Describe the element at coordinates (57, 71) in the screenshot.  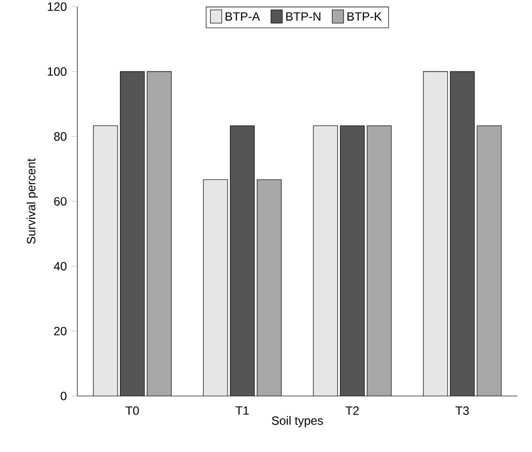
I see `y-tick-label: 100` at that location.